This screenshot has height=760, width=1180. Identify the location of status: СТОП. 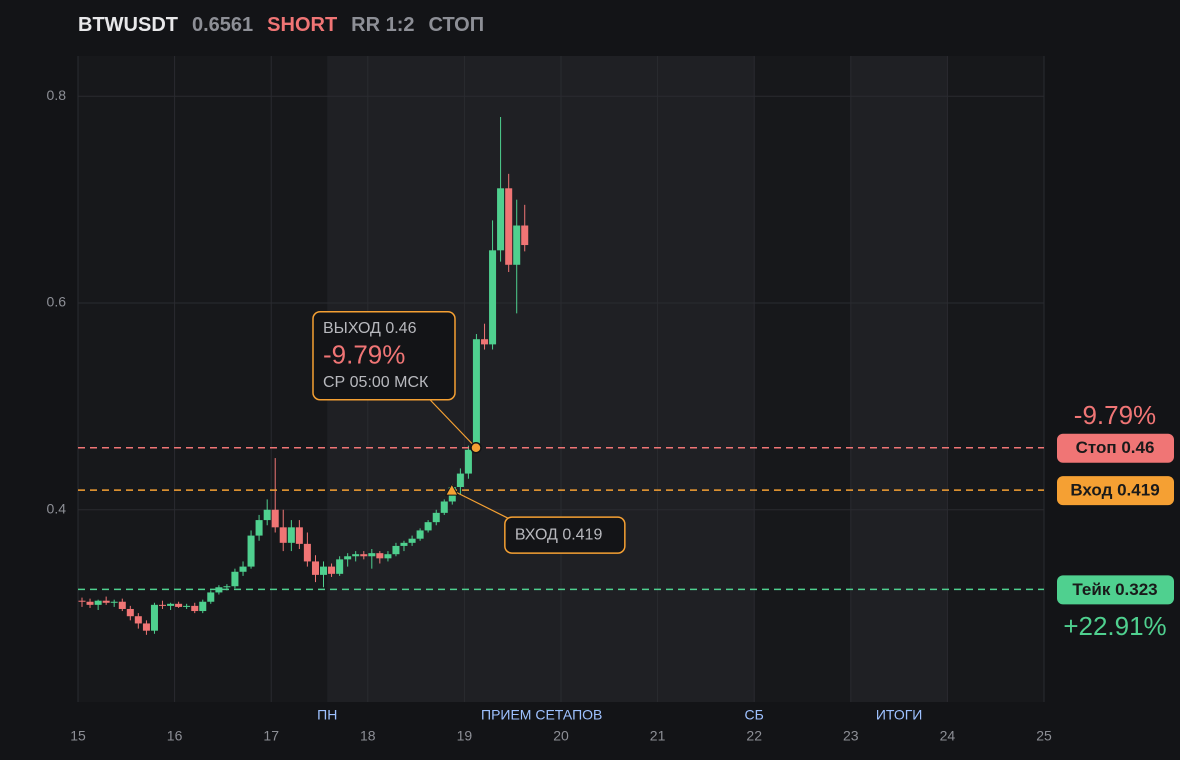
(456, 25).